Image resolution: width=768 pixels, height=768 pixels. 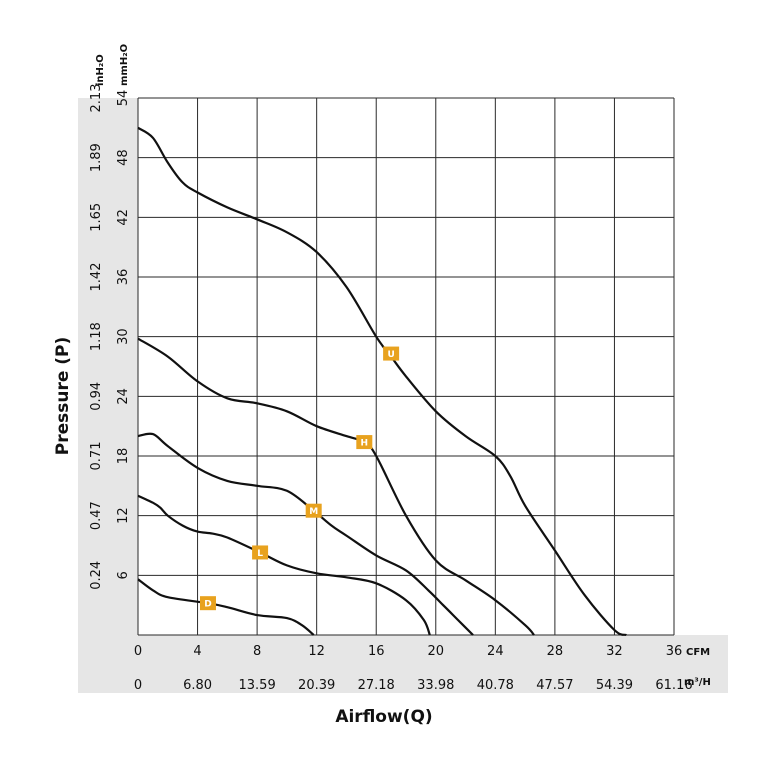 I want to click on y-tick-label: 54, so click(x=123, y=98).